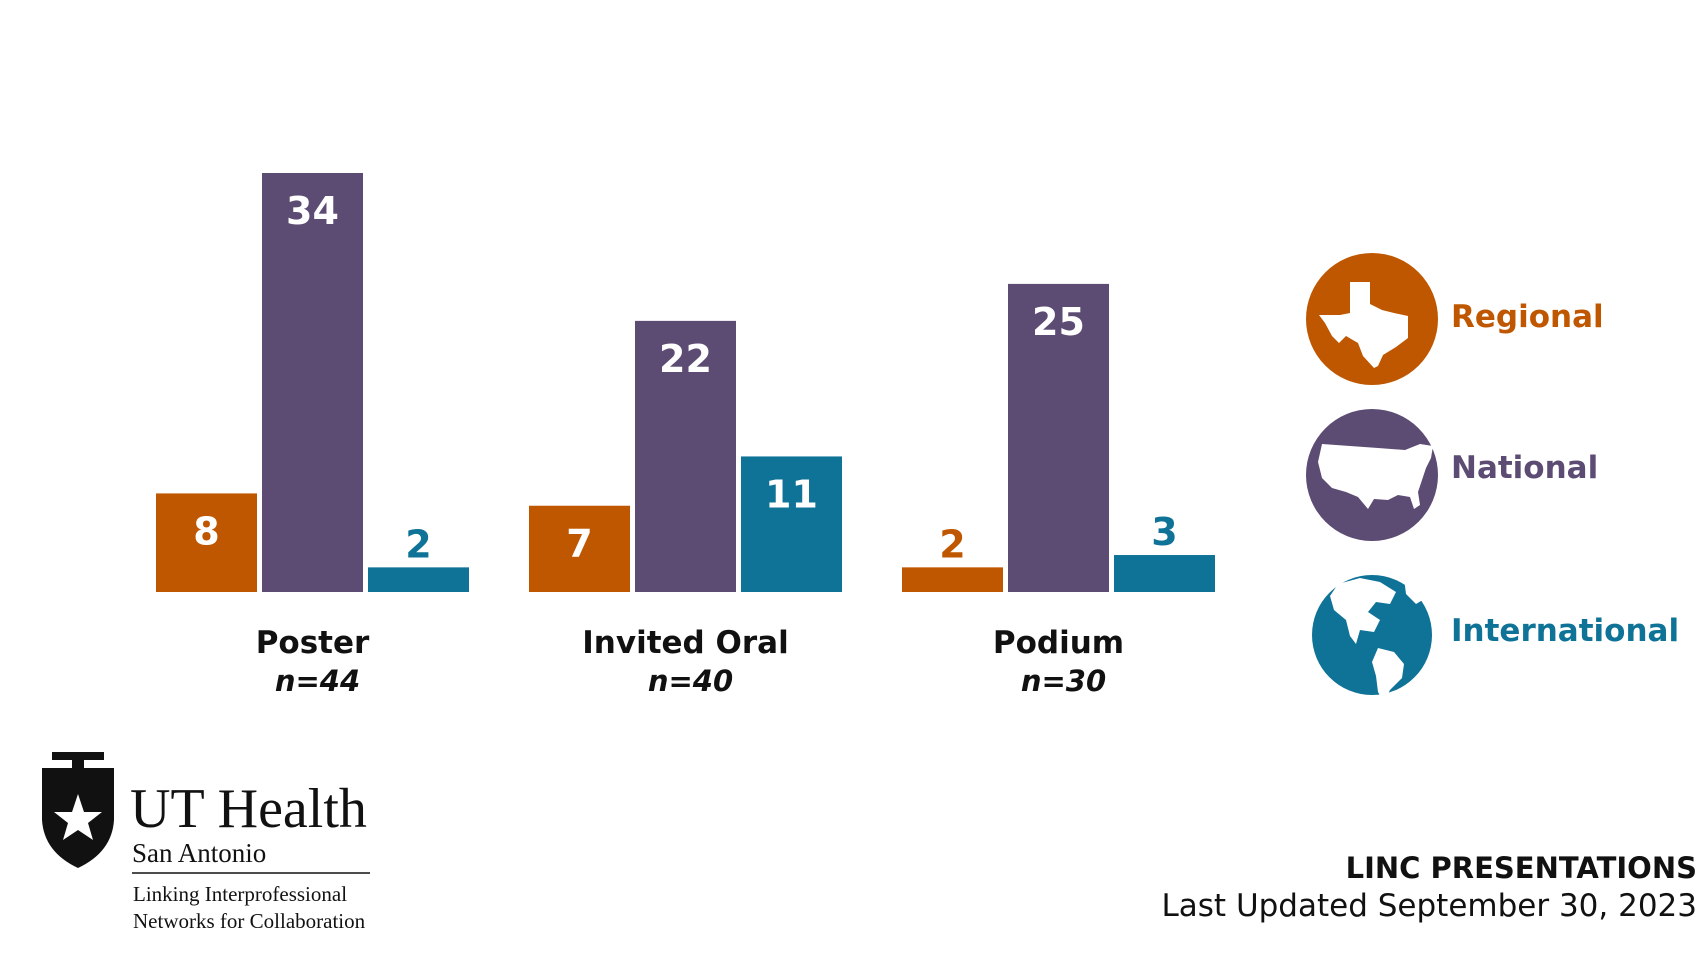 The width and height of the screenshot is (1707, 960). Describe the element at coordinates (952, 579) in the screenshot. I see `bar-podium-regional` at that location.